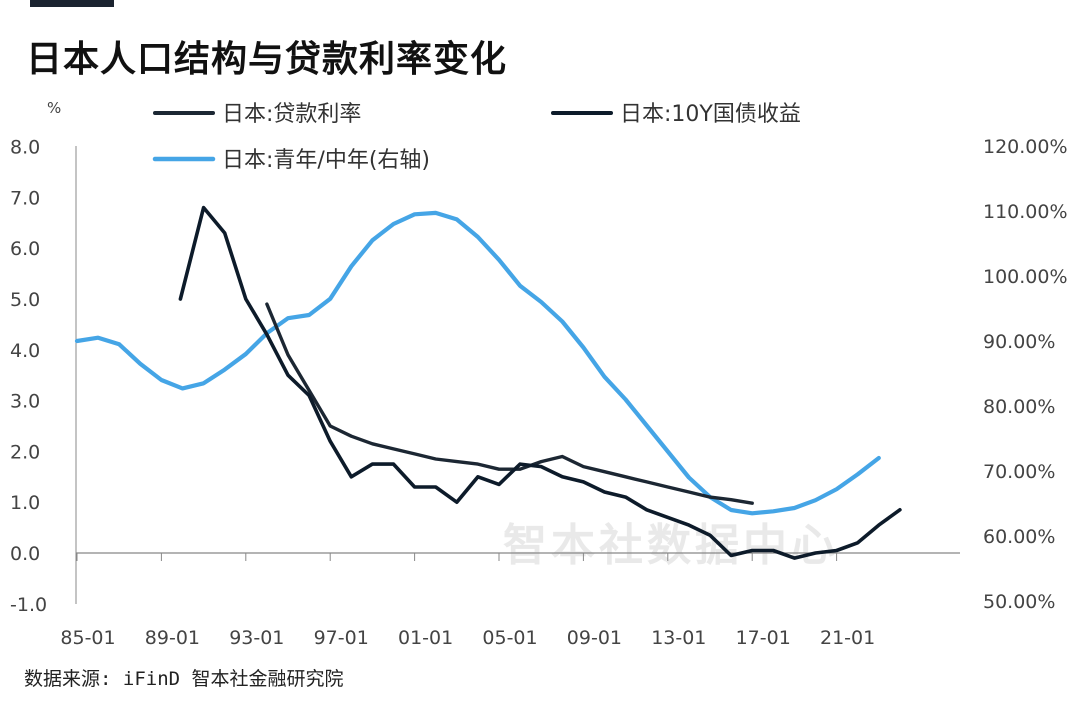 This screenshot has height=707, width=1080. I want to click on x-axis-tick-label: 17-01, so click(763, 638).